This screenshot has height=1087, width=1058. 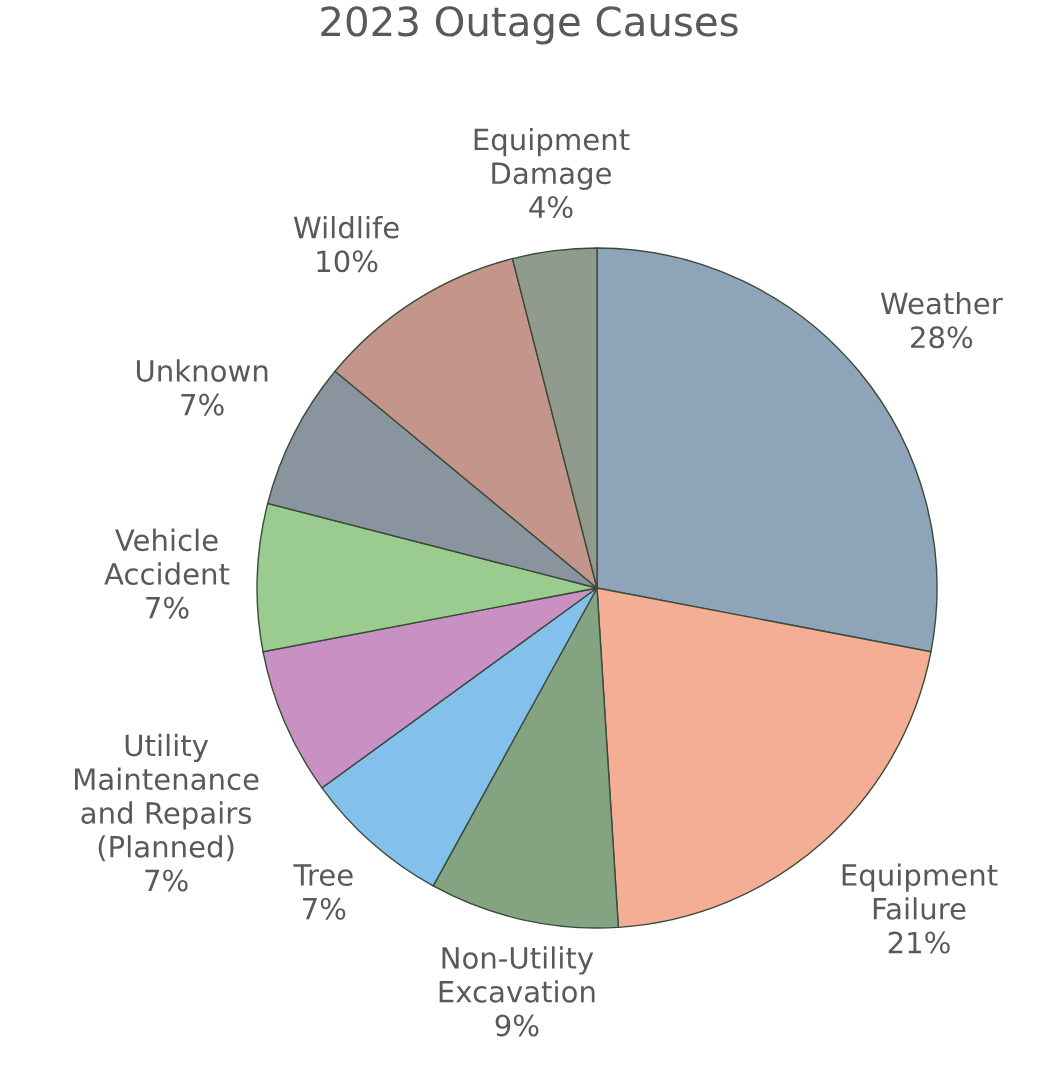 What do you see at coordinates (517, 1025) in the screenshot?
I see `data-label: 9%` at bounding box center [517, 1025].